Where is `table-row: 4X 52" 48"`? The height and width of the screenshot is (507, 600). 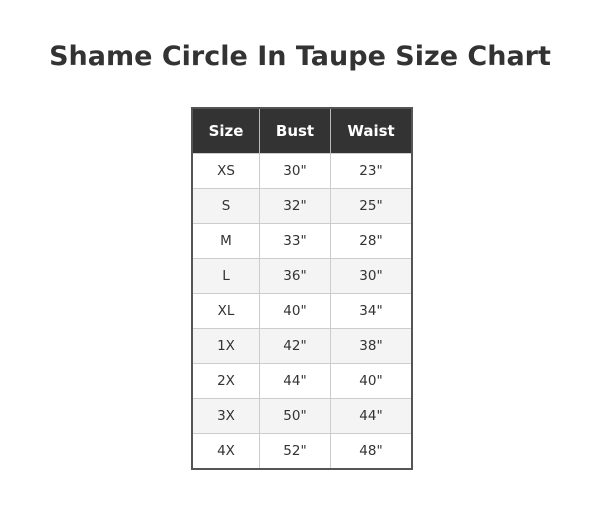 table-row: 4X 52" 48" is located at coordinates (302, 451).